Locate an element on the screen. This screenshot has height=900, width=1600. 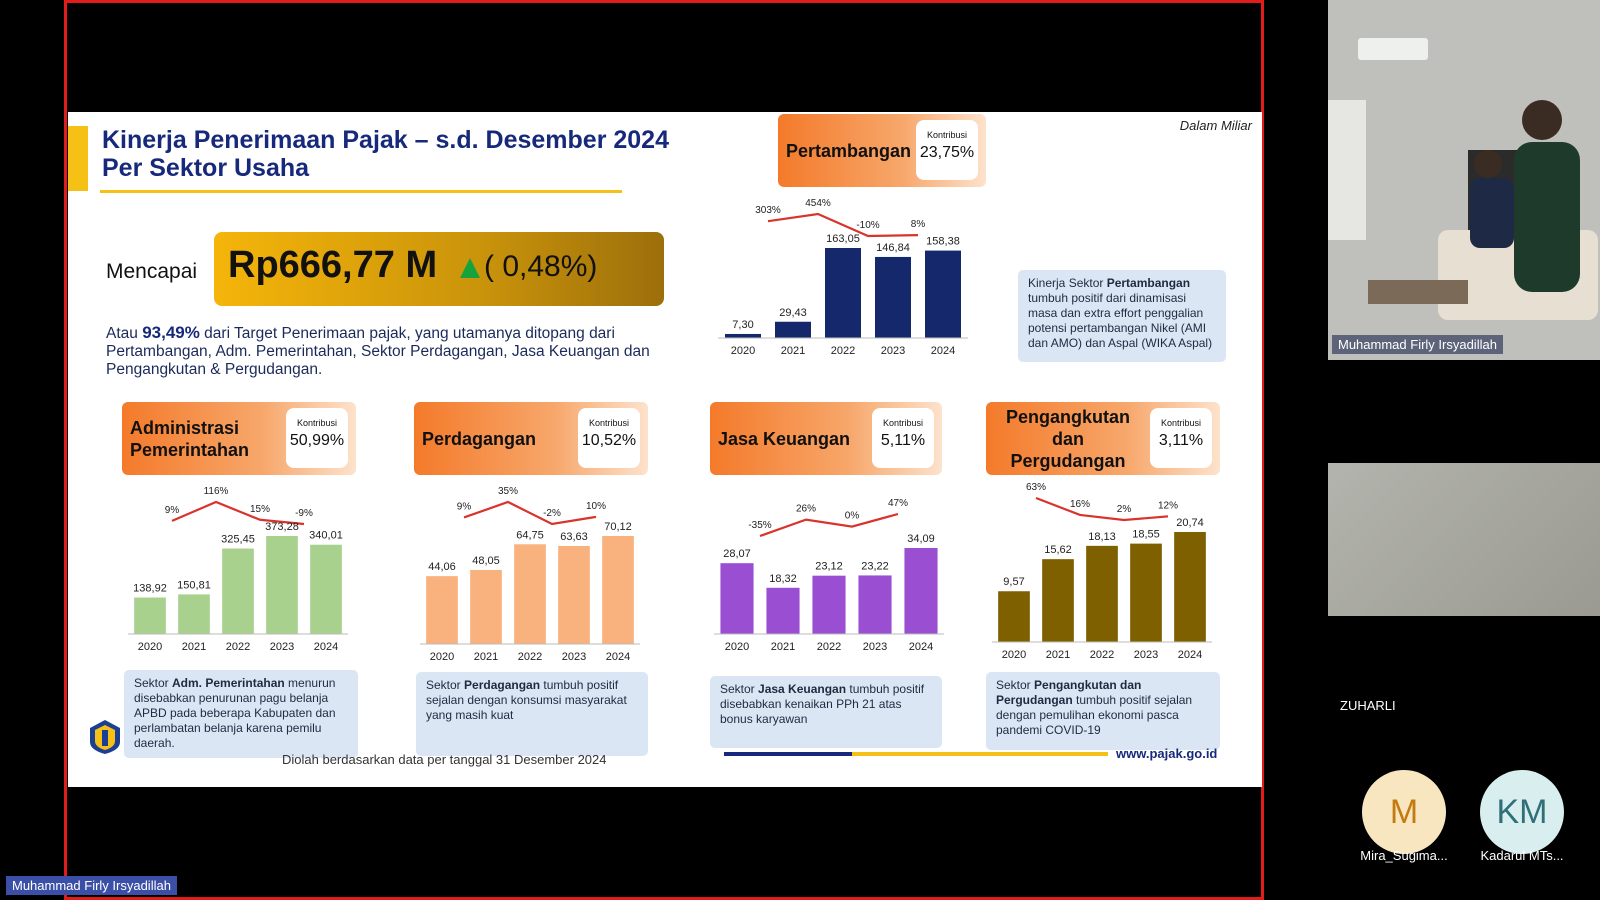
sector-name: Jasa Keuangan is located at coordinates (784, 438).